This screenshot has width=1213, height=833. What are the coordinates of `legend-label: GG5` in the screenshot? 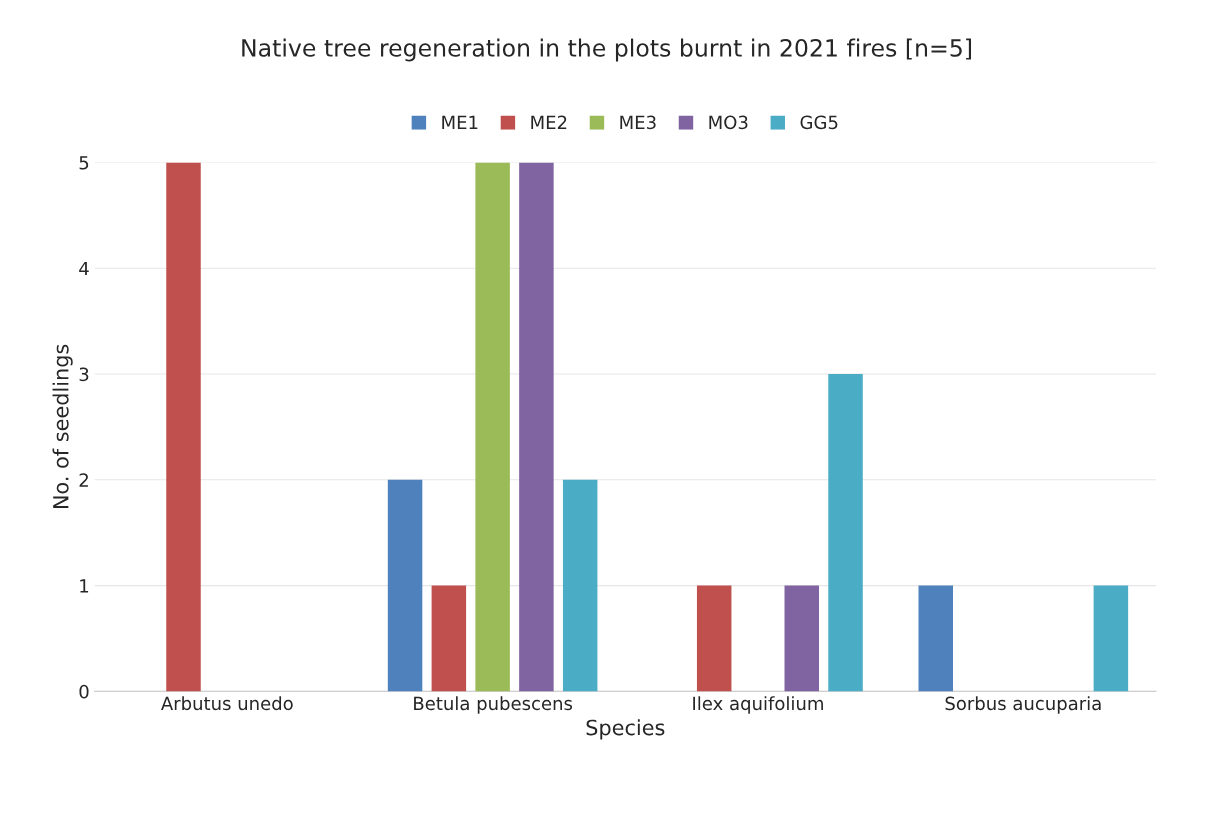 It's located at (819, 122).